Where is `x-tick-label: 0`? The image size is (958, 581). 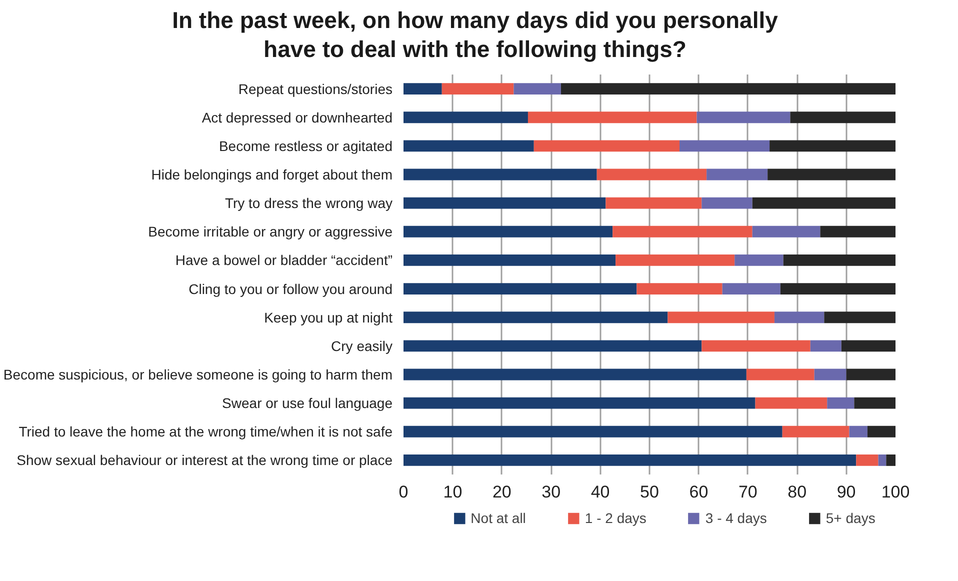 x-tick-label: 0 is located at coordinates (403, 491).